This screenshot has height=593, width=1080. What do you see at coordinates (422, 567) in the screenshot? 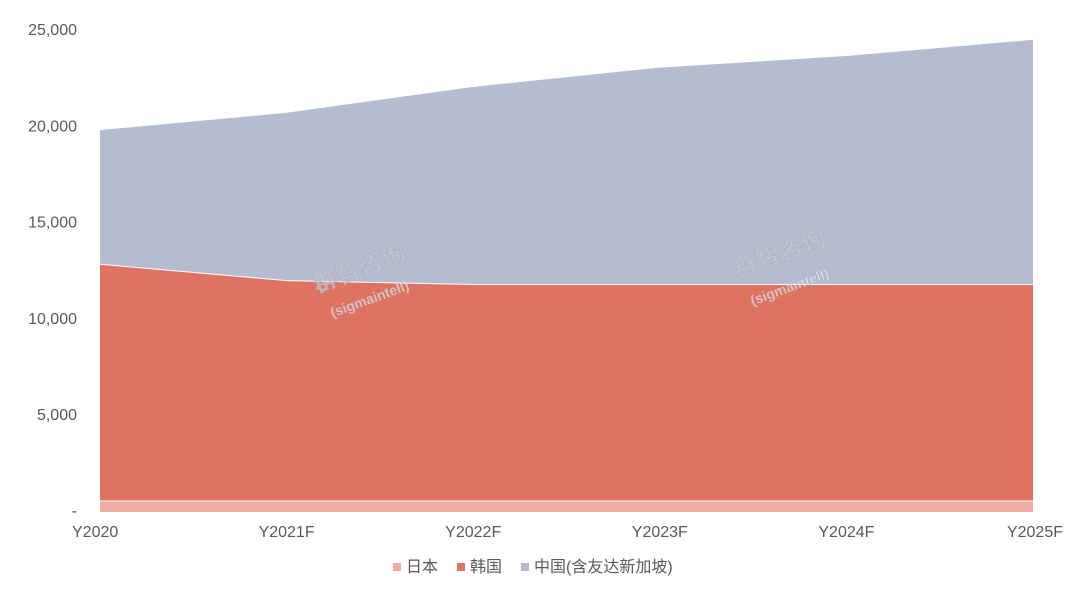
I see `legend-label: 日本` at bounding box center [422, 567].